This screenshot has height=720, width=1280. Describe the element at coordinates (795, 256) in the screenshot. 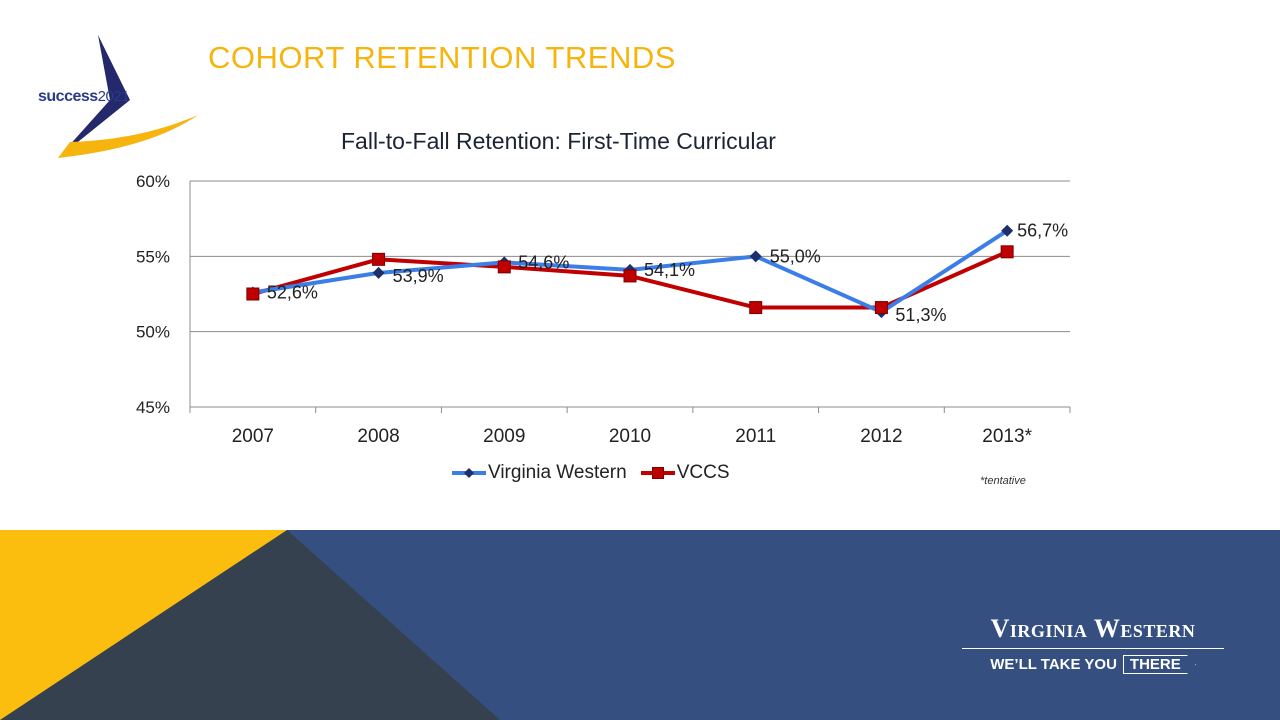

I see `data-label: 55,0%` at that location.